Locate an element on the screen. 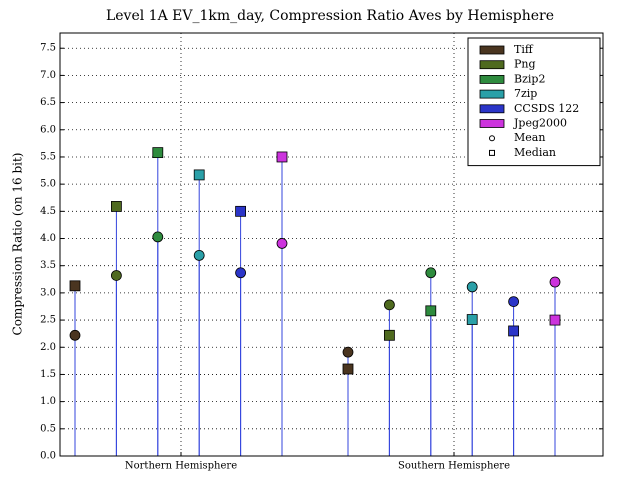 This screenshot has width=641, height=477. y-tick-label: 4.5 is located at coordinates (48, 211).